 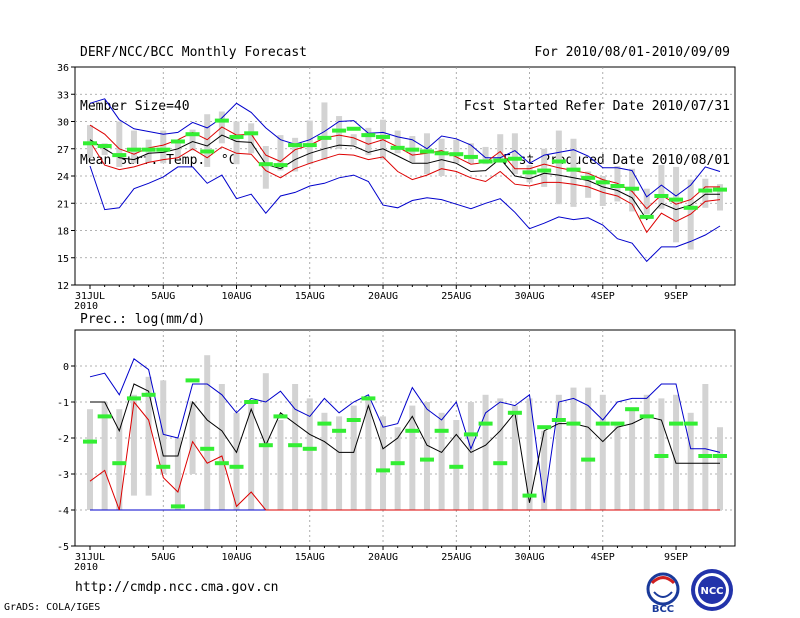 I want to click on prec-x-tick-label: 31JUL, so click(x=90, y=557).